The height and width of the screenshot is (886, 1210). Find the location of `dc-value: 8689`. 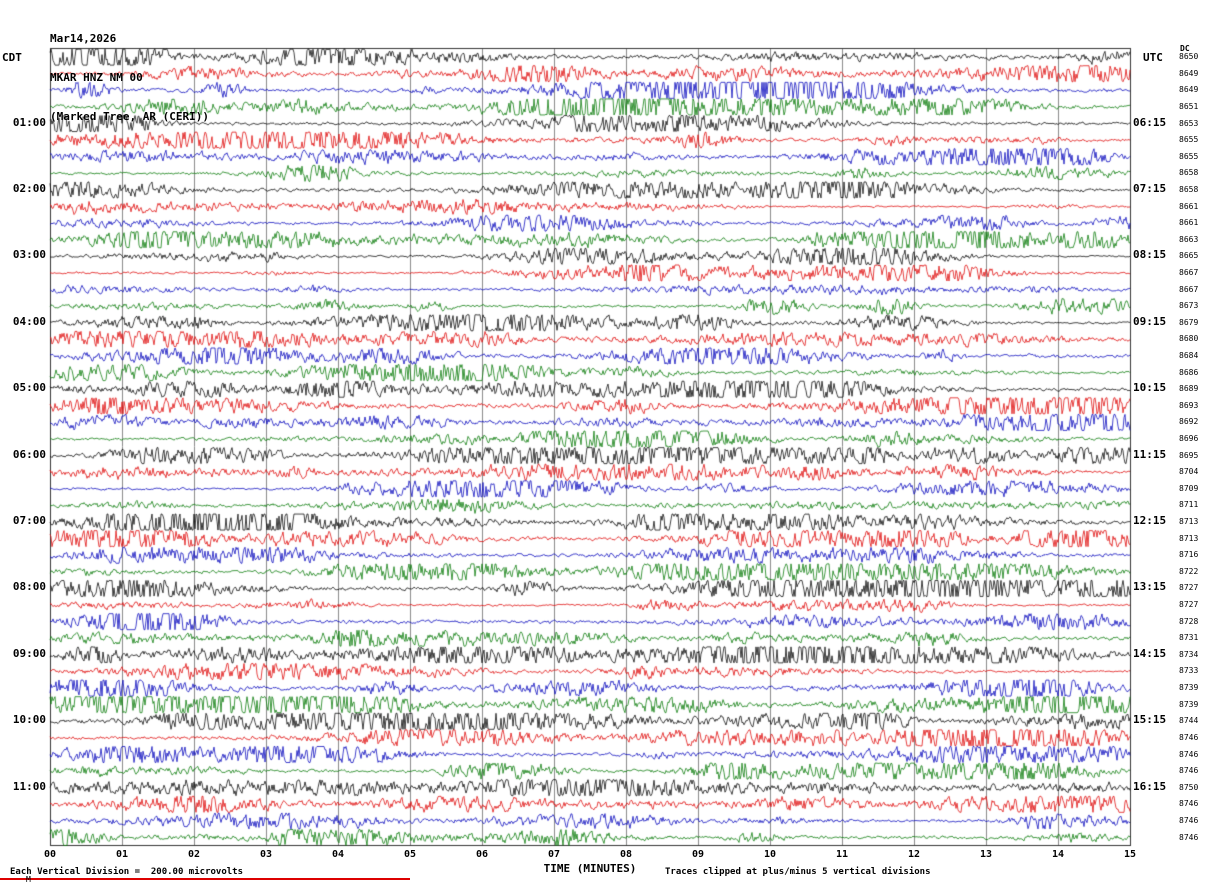

dc-value: 8689 is located at coordinates (1189, 389).